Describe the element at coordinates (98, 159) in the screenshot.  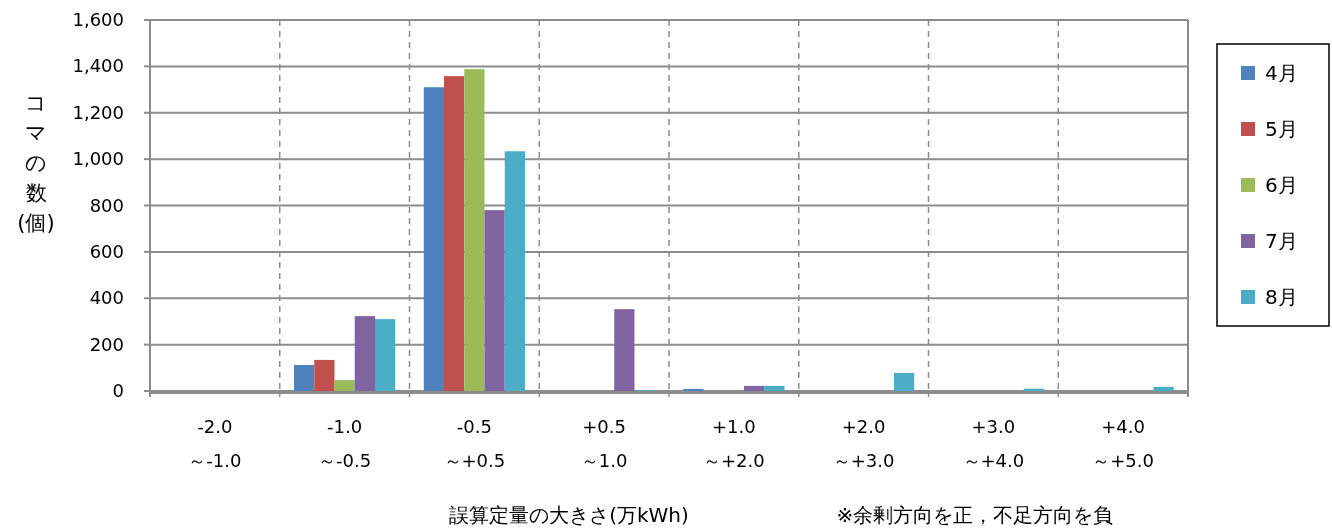
I see `y-tick-label: 1,000` at that location.